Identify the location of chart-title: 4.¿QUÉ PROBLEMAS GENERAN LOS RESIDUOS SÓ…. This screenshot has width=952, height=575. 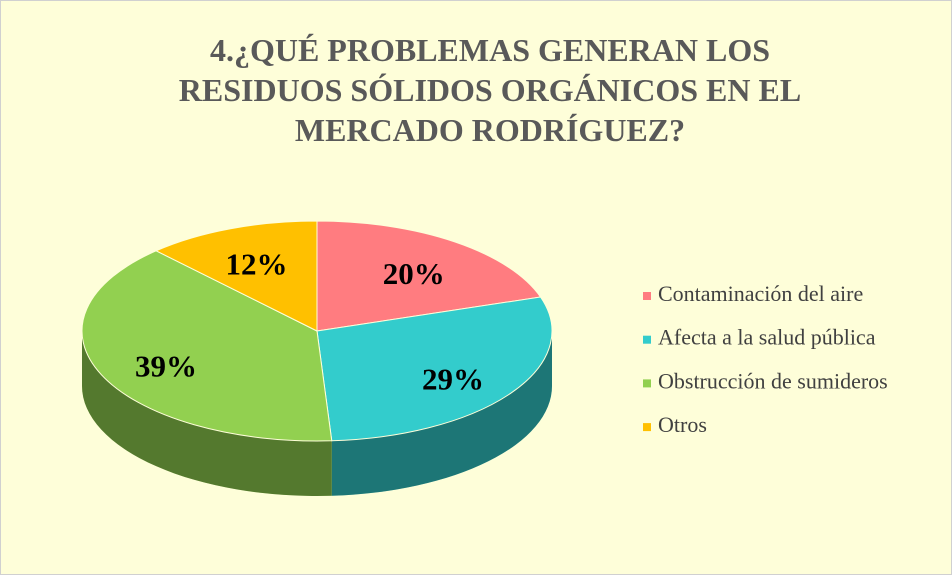
(490, 90).